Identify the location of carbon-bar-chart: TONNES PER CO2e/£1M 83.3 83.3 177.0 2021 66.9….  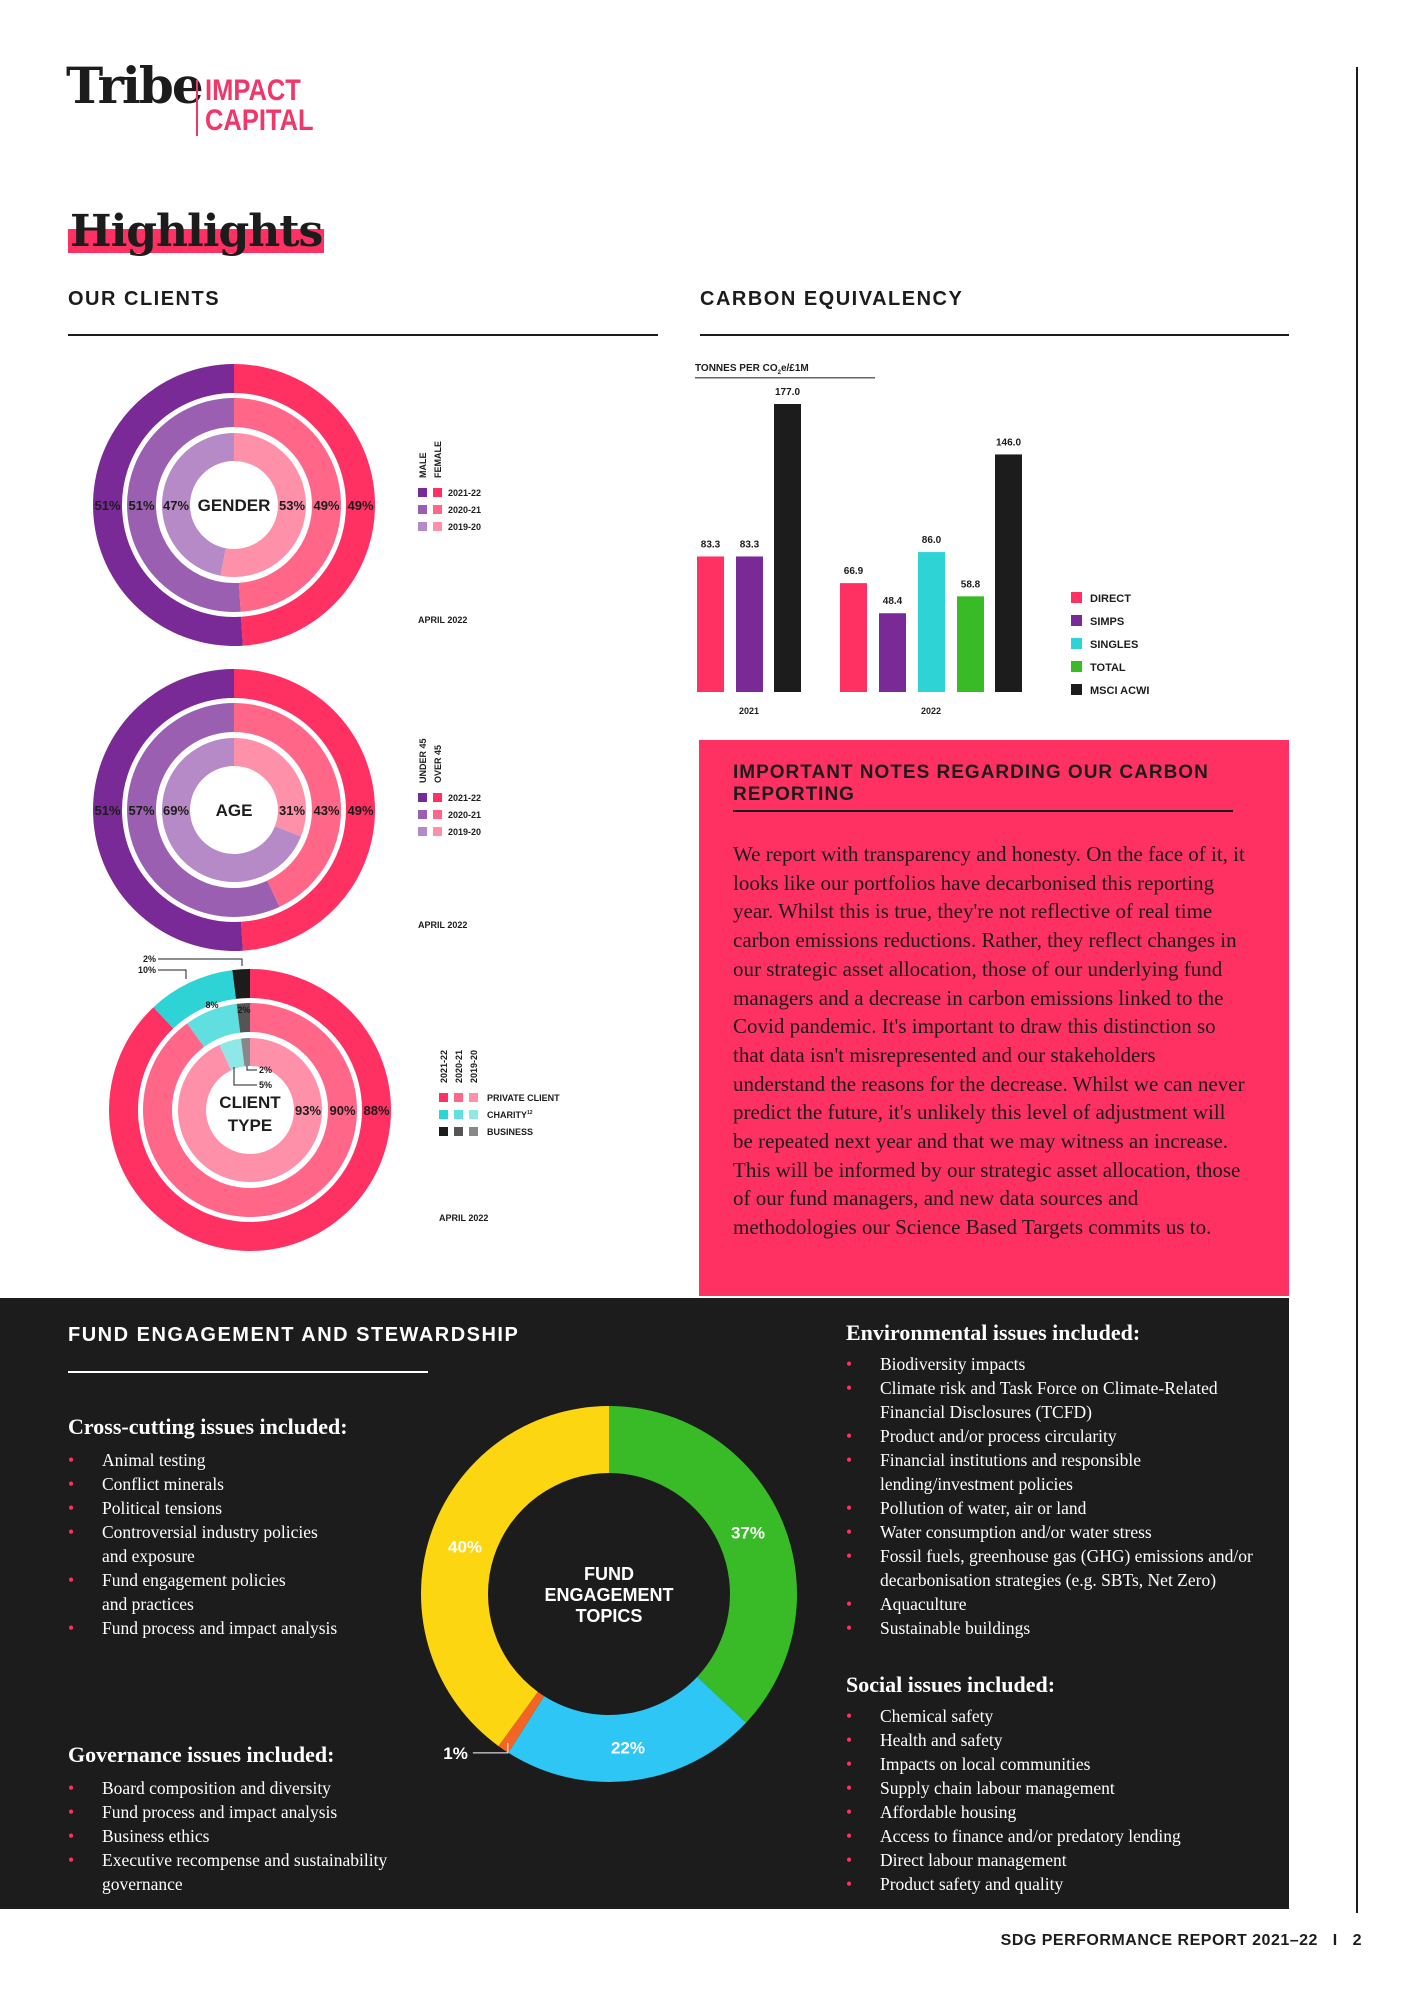
(922, 539).